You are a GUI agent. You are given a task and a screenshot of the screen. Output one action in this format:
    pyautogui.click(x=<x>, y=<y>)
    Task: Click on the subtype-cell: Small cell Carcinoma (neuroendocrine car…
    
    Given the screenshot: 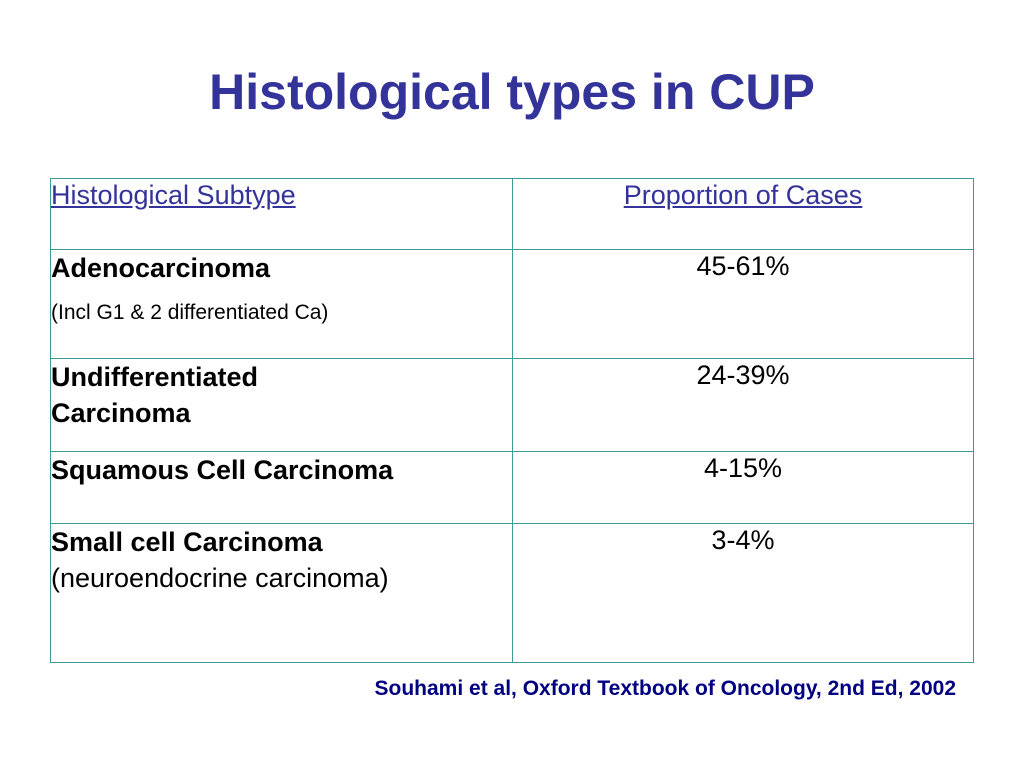 What is the action you would take?
    pyautogui.click(x=281, y=593)
    